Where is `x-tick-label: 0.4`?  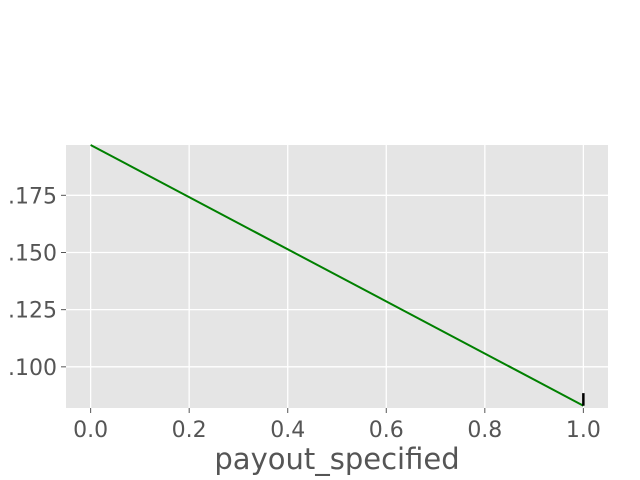
x-tick-label: 0.4 is located at coordinates (287, 430).